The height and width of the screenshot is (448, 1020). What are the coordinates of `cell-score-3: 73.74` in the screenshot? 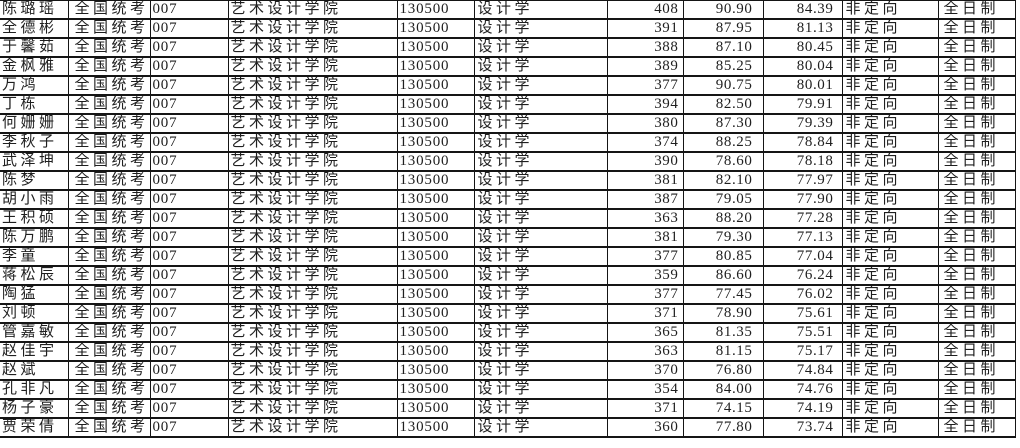 It's located at (802, 427).